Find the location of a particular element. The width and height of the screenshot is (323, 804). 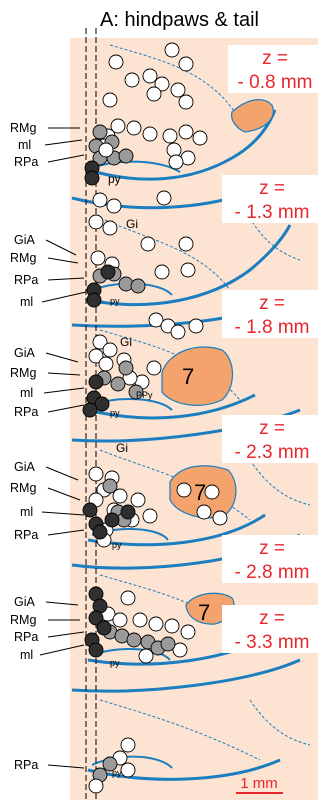

scale-bar-label: 1 mm is located at coordinates (259, 783).